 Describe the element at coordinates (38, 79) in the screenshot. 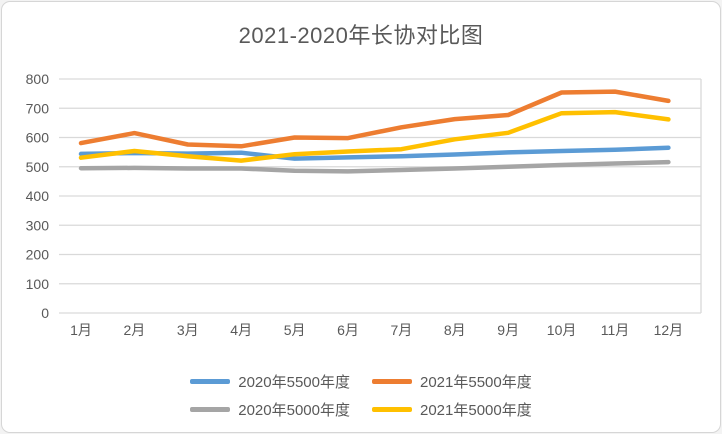

I see `y-tick-label: 800` at that location.